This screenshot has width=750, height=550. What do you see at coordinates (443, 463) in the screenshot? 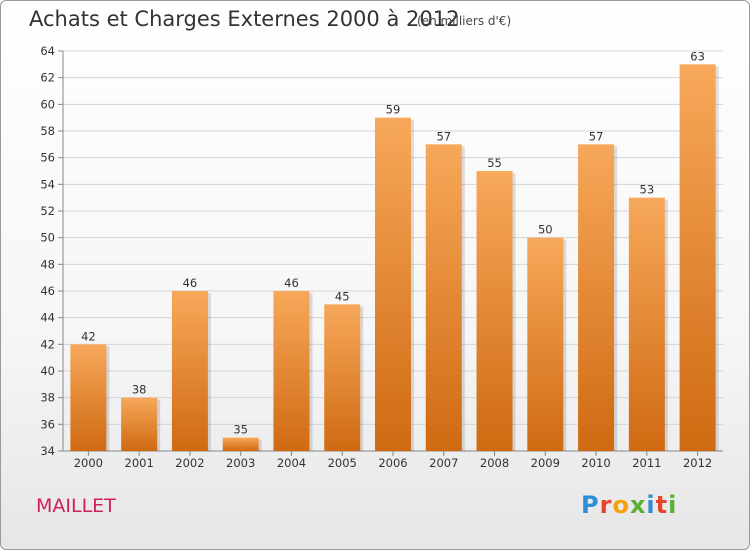
I see `x-tick-label: 2007` at bounding box center [443, 463].